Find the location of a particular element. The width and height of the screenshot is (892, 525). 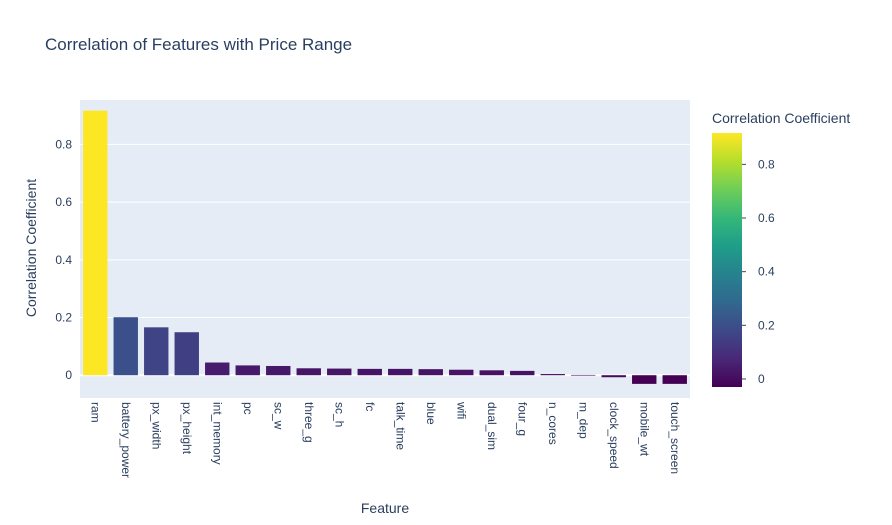

bar-mobile_wt is located at coordinates (644, 379).